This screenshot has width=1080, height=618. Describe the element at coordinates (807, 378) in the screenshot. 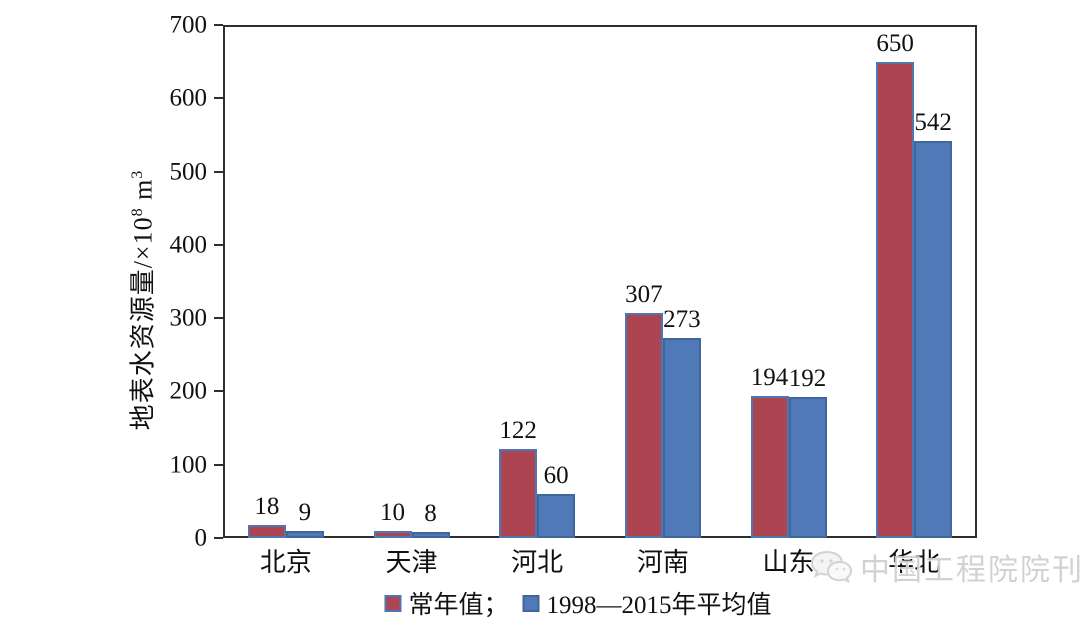

I see `value-label: 192` at that location.